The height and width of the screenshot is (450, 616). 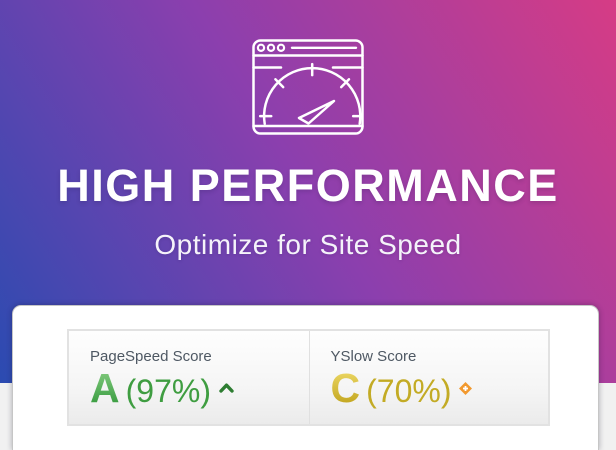 I want to click on yslow-score-cell: YSlow Score C (70%), so click(x=428, y=377).